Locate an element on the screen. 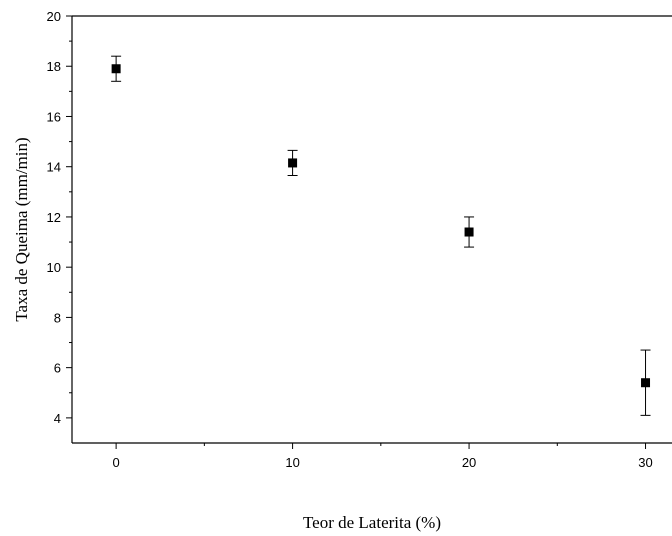 The height and width of the screenshot is (536, 672). y-tick-label: 20 is located at coordinates (54, 16).